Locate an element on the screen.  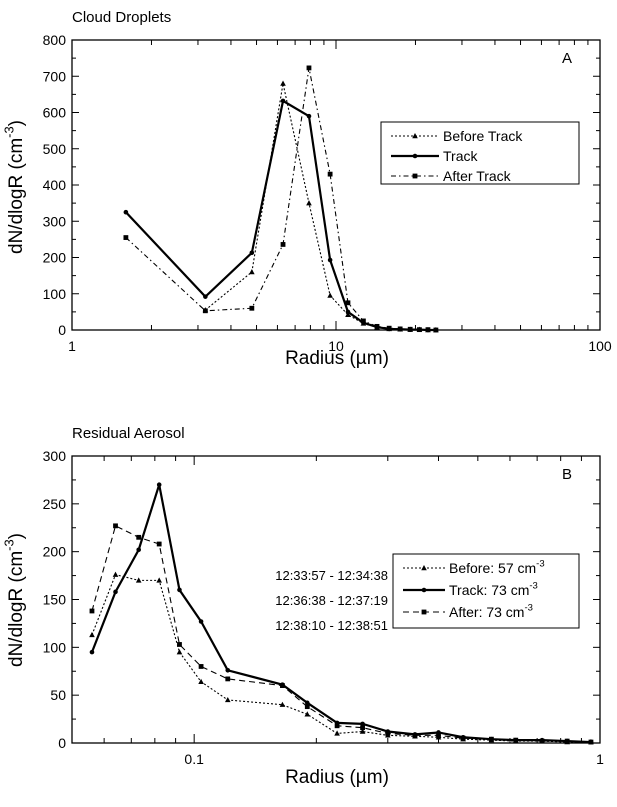
y-tick-label: 500 is located at coordinates (55, 149).